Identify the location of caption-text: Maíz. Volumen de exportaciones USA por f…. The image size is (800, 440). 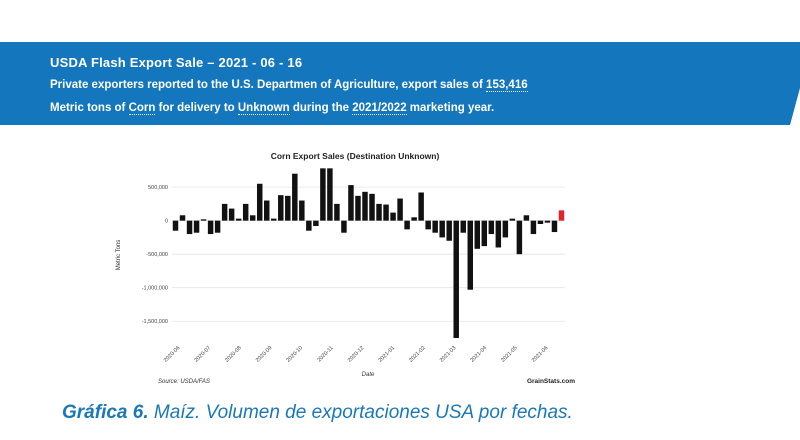
(360, 412).